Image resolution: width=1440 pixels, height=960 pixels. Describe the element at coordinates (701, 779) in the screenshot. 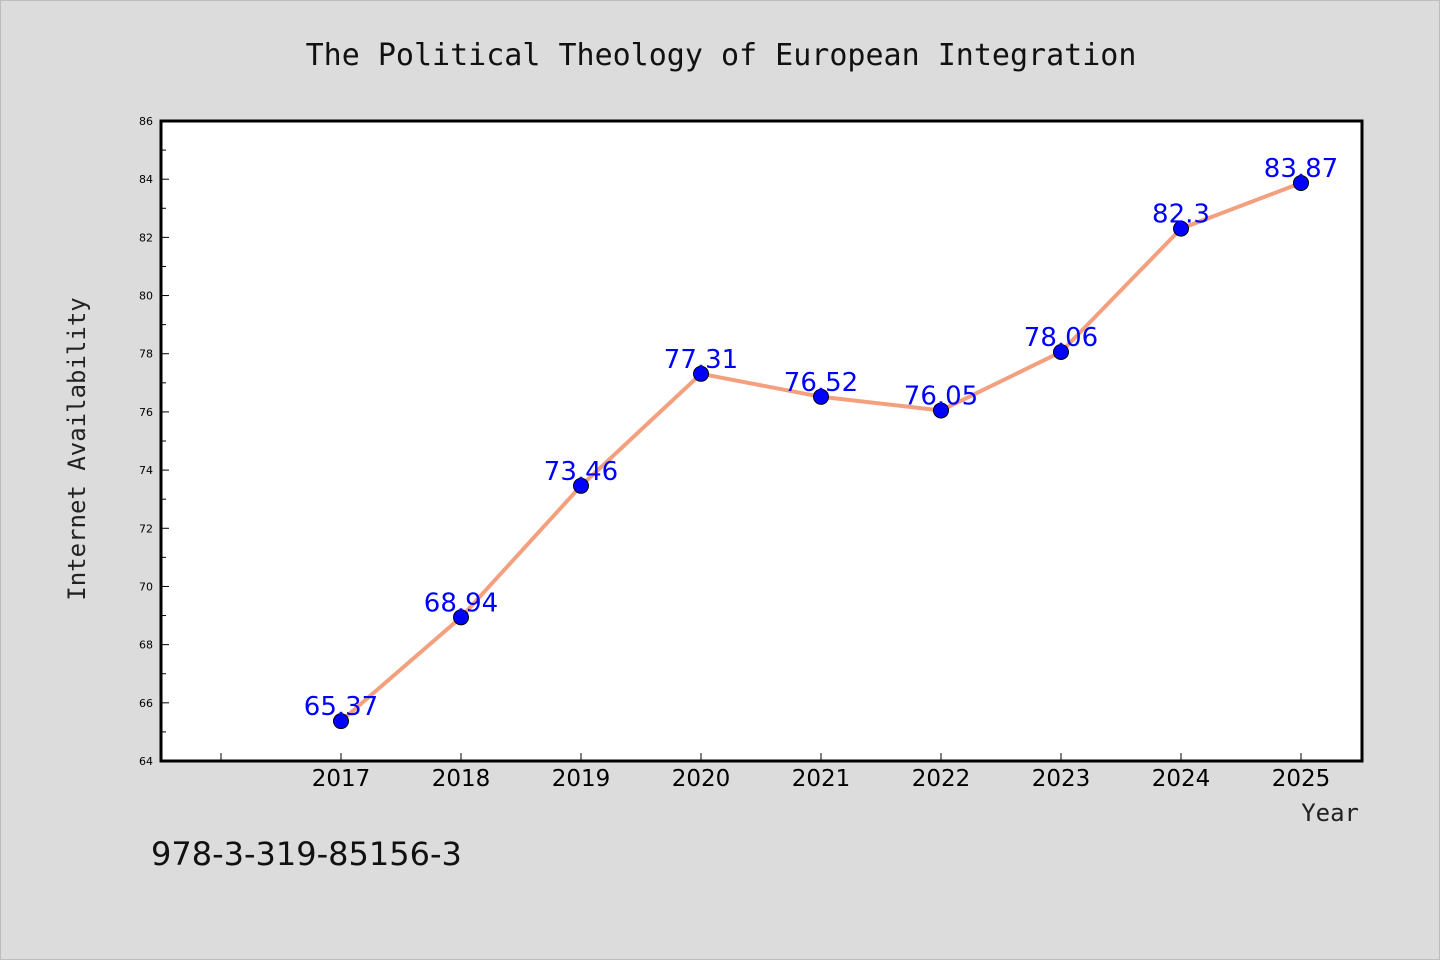

I see `x-tick-label: 2020` at that location.